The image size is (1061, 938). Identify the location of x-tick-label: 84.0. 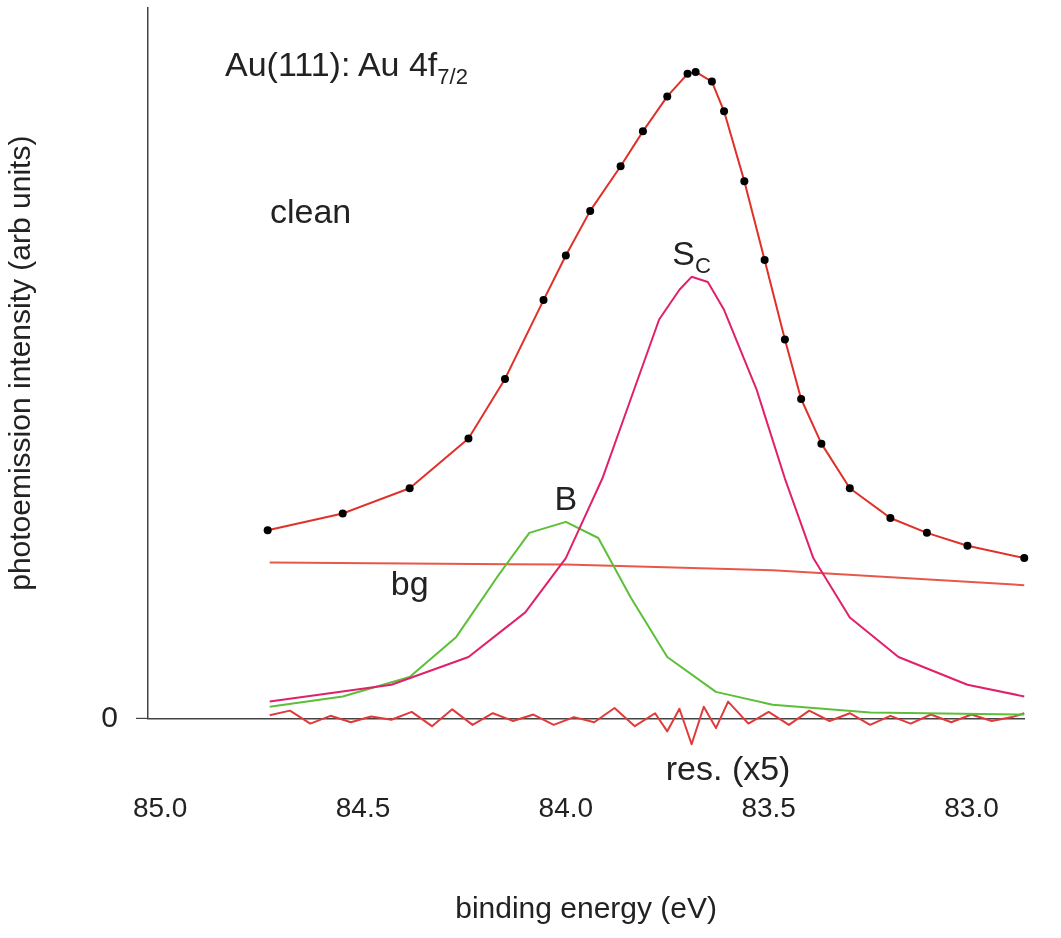
(566, 807).